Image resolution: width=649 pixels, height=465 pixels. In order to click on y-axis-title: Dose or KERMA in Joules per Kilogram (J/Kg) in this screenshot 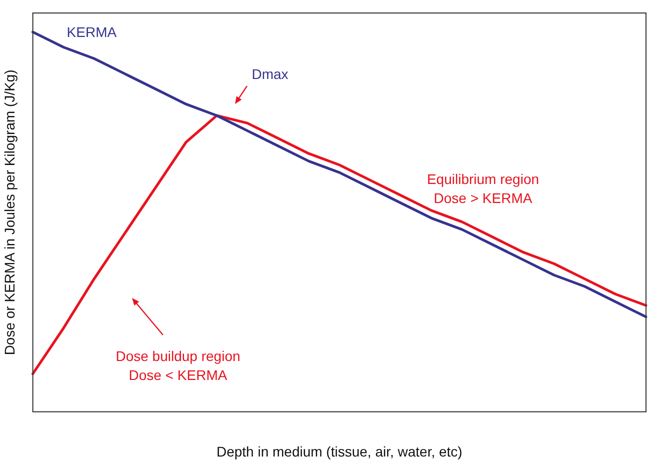, I will do `click(9, 213)`.